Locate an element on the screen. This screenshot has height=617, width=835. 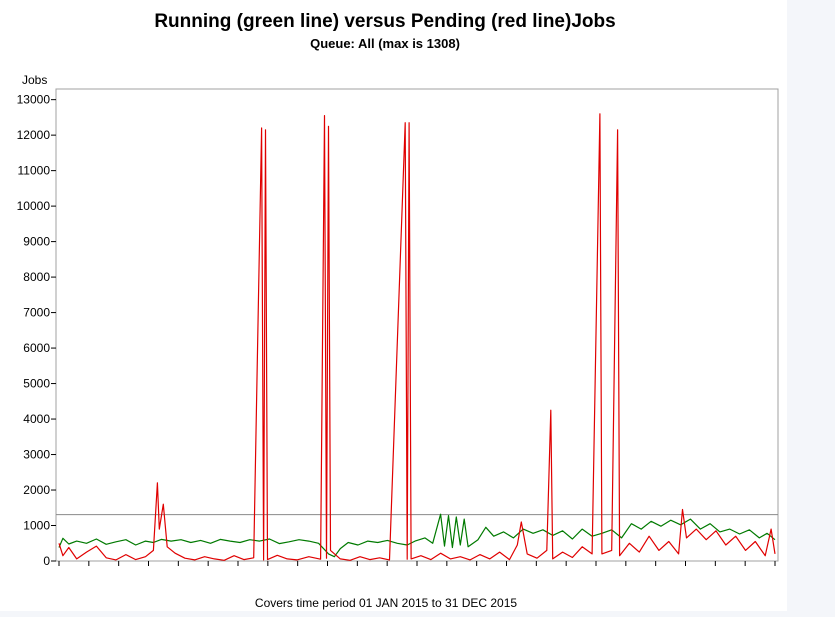
y-axis-label: Jobs is located at coordinates (35, 80).